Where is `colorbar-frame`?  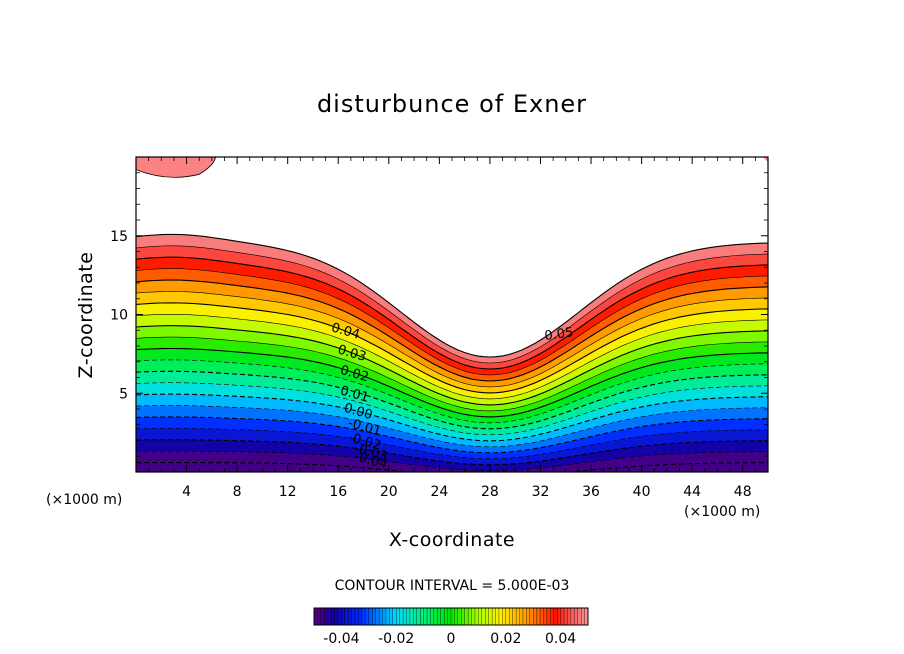 colorbar-frame is located at coordinates (451, 616).